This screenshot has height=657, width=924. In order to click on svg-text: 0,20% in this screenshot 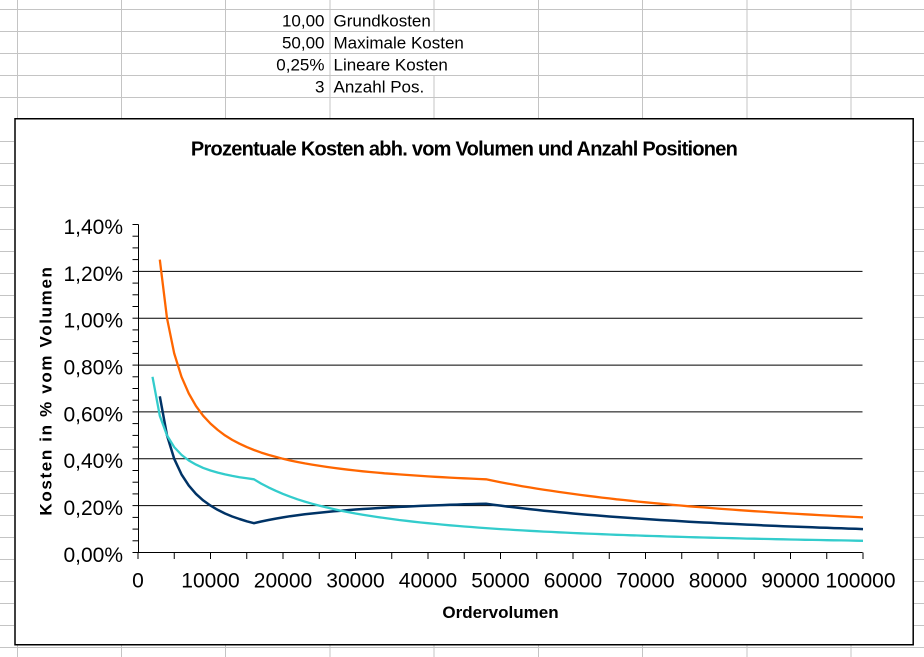, I will do `click(93, 508)`.